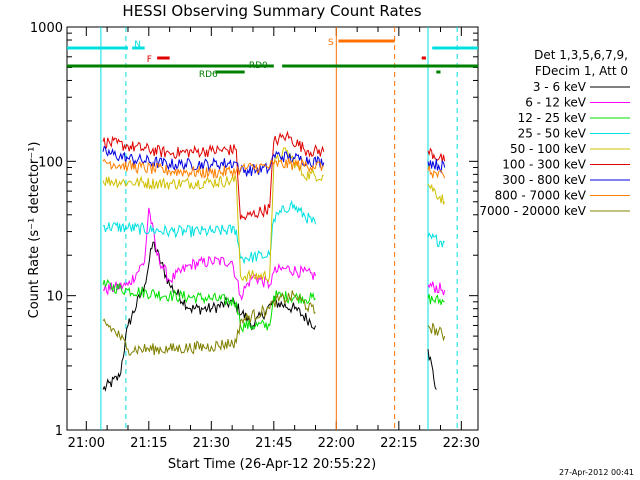 The height and width of the screenshot is (480, 640). I want to click on y-tick-label: 1, so click(59, 431).